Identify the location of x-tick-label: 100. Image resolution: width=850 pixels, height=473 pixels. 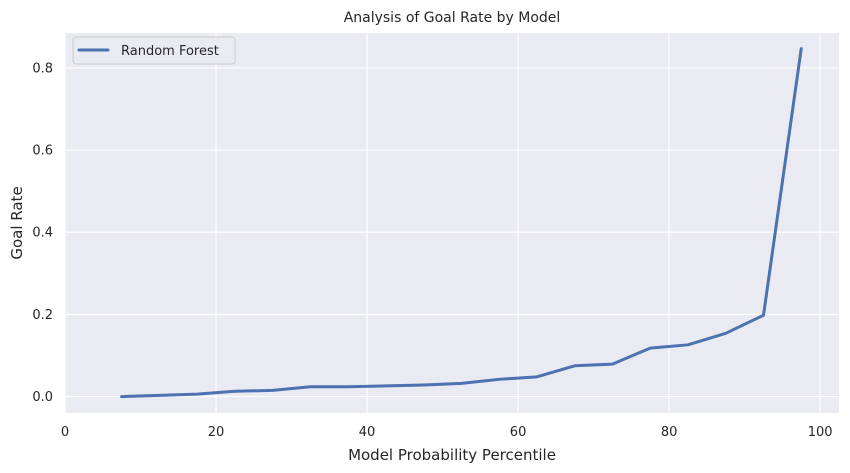
(820, 432).